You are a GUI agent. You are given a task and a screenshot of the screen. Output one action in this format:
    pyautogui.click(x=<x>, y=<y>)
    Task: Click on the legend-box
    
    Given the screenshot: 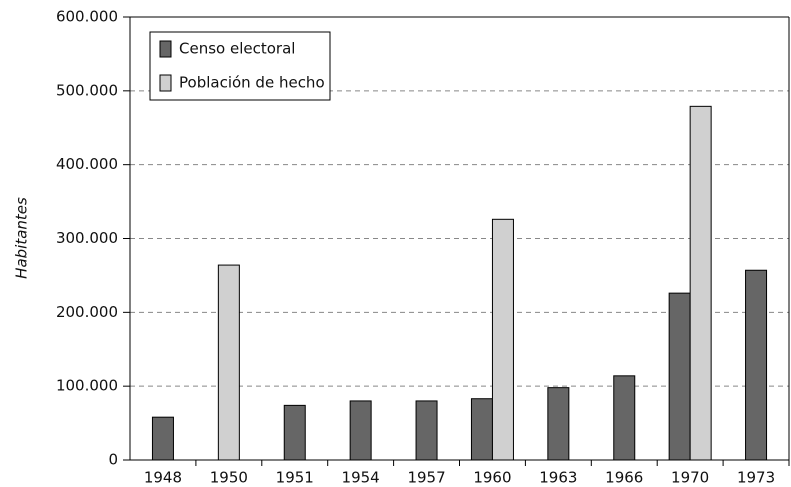 What is the action you would take?
    pyautogui.click(x=240, y=66)
    